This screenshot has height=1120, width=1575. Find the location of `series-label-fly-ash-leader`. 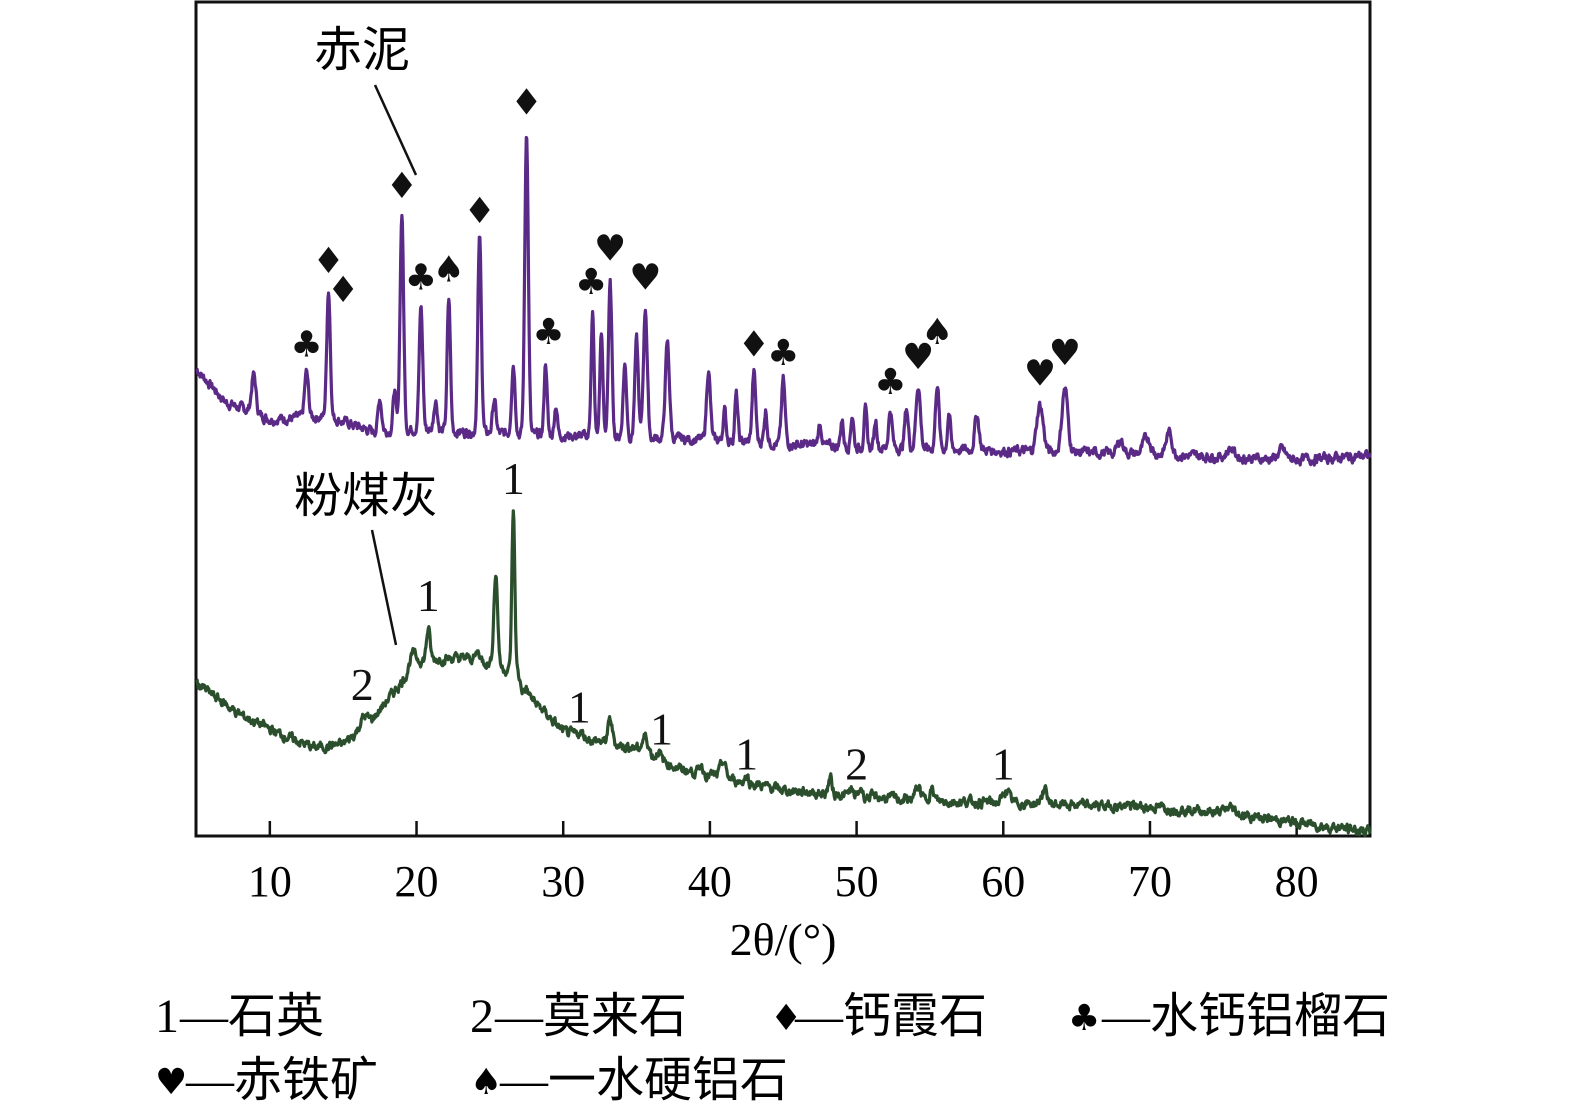

series-label-fly-ash-leader is located at coordinates (384, 587).